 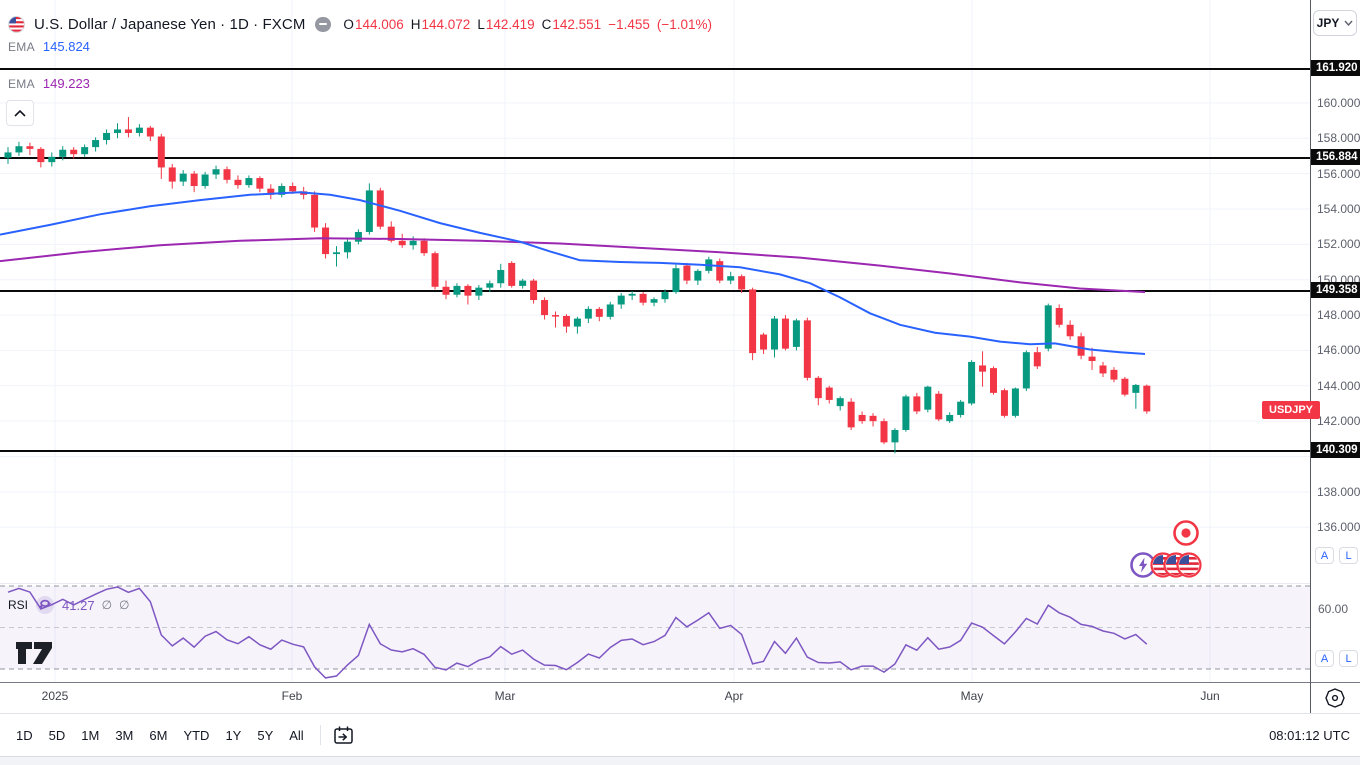 I want to click on range-button-all: All, so click(x=296, y=735).